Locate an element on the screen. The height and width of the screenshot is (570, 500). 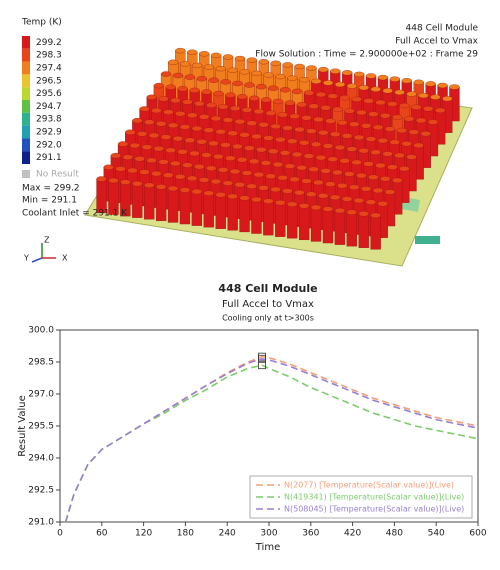
legend-swatch is located at coordinates (26, 145).